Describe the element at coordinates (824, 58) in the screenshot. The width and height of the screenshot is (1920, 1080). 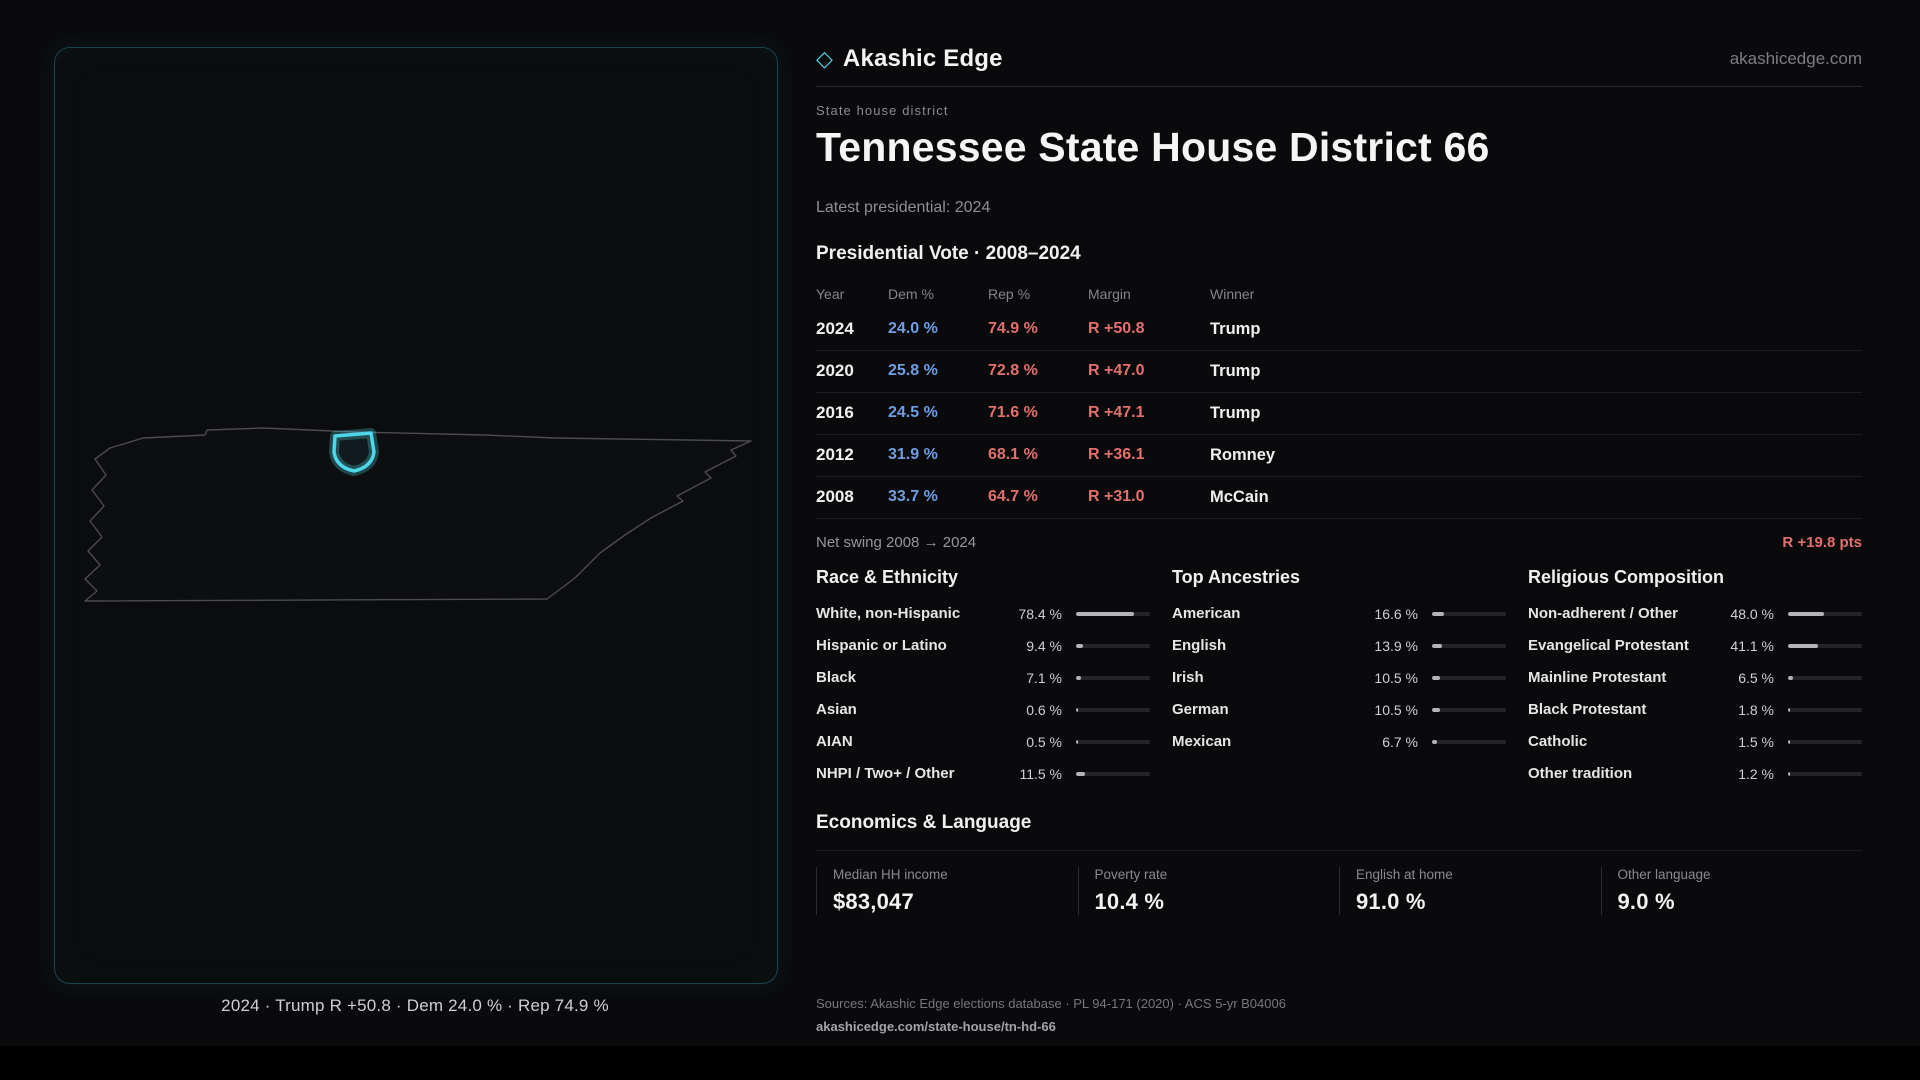
I see `diamond-logo-icon: ◇` at that location.